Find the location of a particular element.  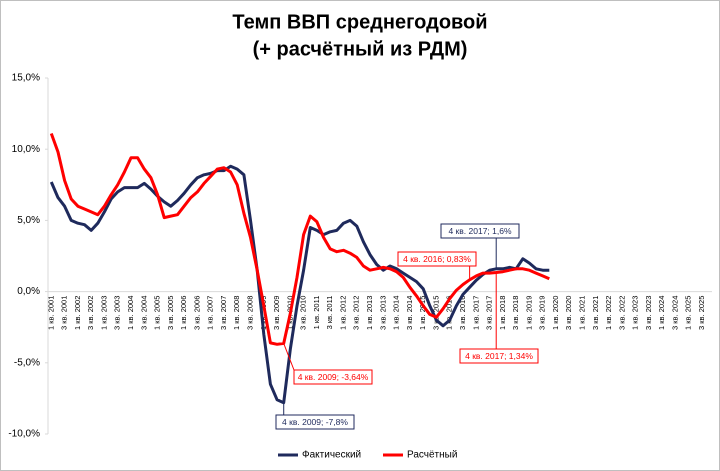

x-tick-label: 3 кв. 2012 is located at coordinates (356, 313).